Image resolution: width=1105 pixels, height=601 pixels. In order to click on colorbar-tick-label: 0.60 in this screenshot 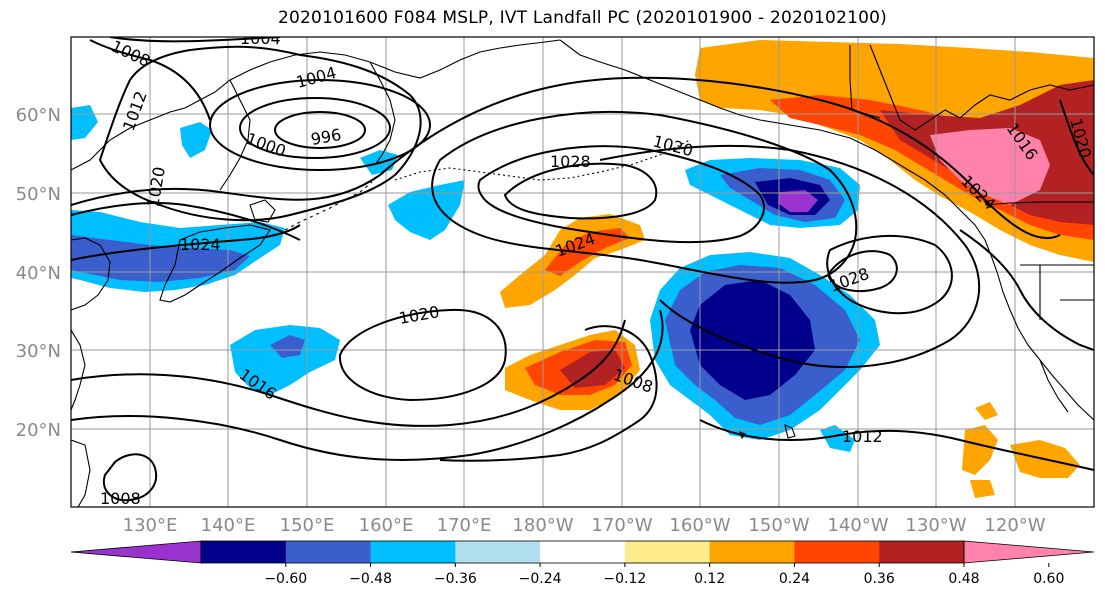, I will do `click(1048, 579)`.